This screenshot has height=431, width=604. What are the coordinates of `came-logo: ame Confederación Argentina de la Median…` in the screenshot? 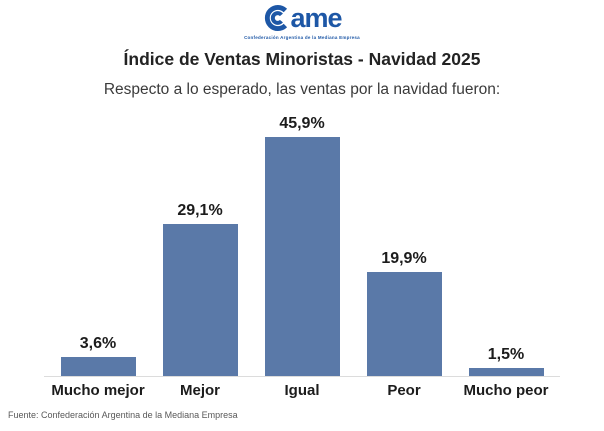 It's located at (302, 21).